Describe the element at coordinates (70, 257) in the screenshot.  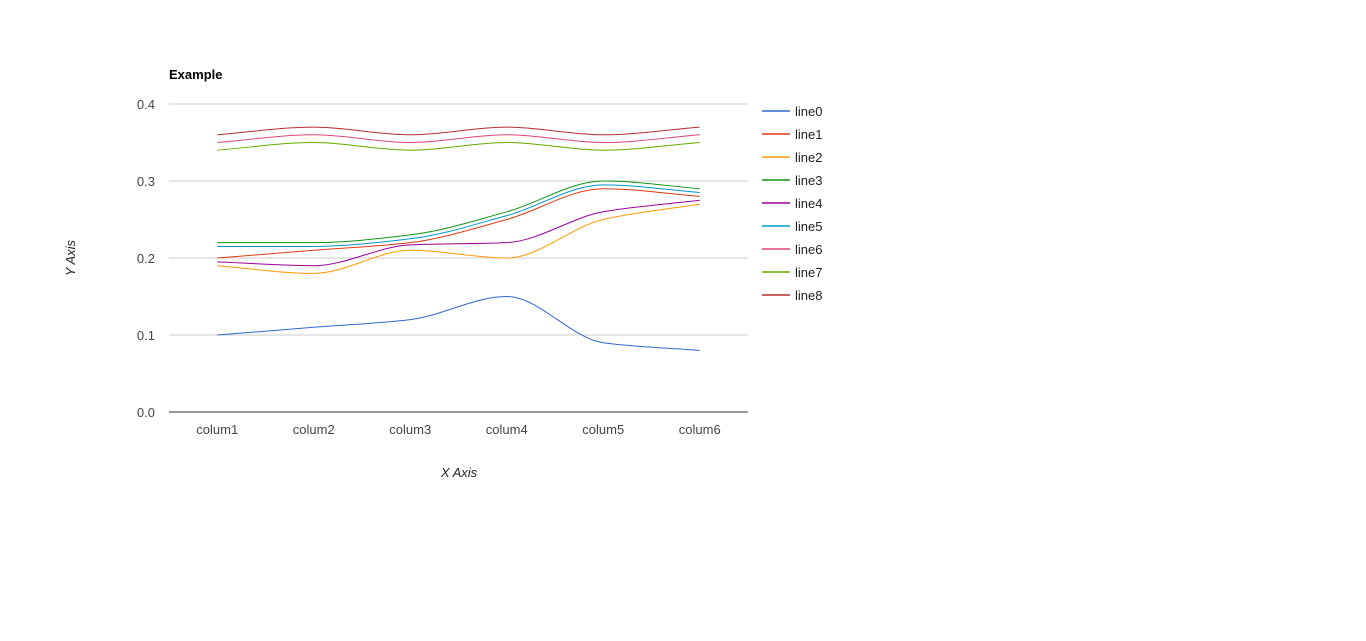
I see `y-axis-title: Y Axis` at that location.